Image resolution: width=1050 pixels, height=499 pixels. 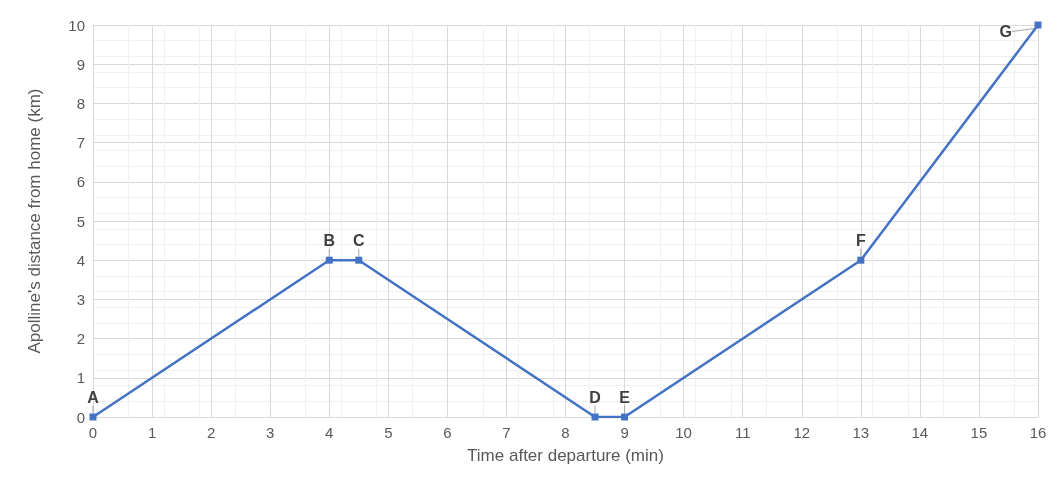 I want to click on y-tick-label: 2, so click(x=80, y=339).